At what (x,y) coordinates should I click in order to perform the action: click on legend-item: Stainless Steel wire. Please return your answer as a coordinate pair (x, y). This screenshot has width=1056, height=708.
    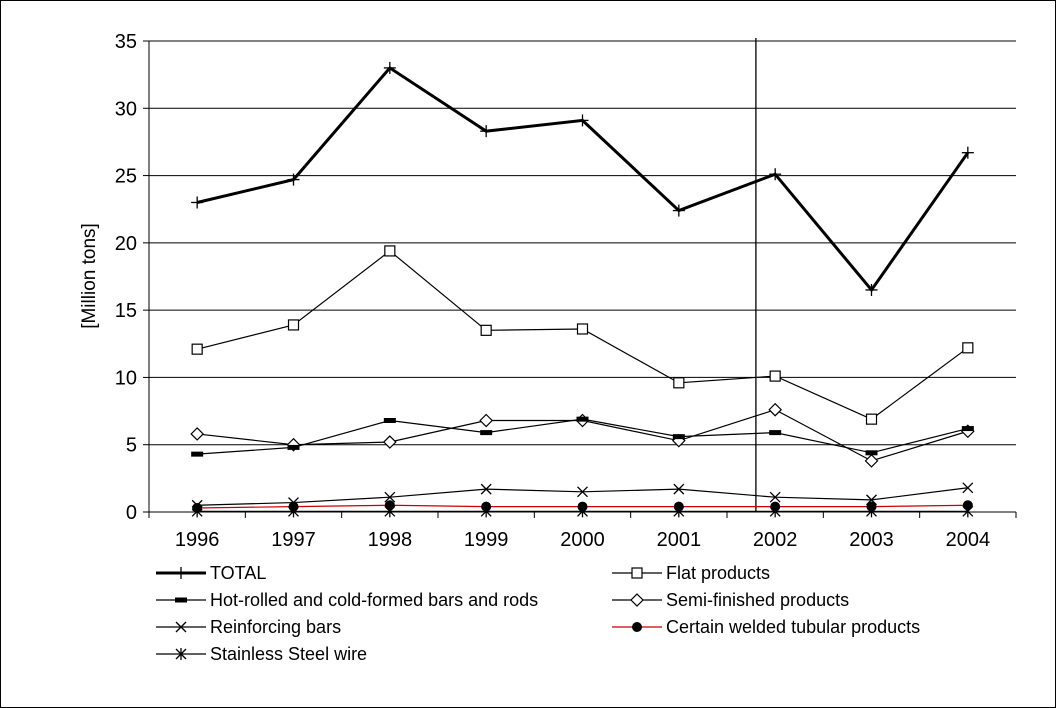
    Looking at the image, I should click on (261, 654).